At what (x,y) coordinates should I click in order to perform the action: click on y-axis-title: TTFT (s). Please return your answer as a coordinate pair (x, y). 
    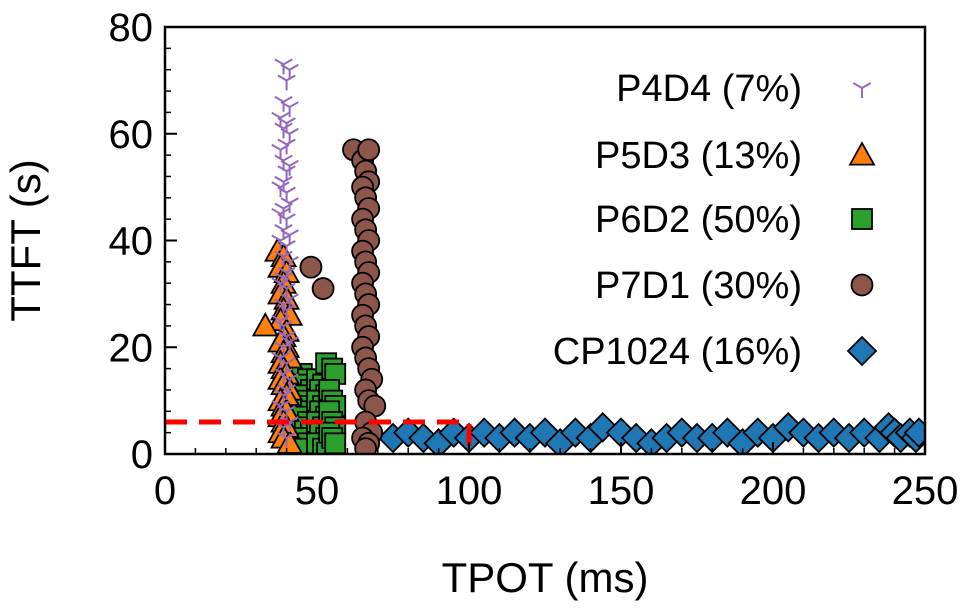
    Looking at the image, I should click on (25, 240).